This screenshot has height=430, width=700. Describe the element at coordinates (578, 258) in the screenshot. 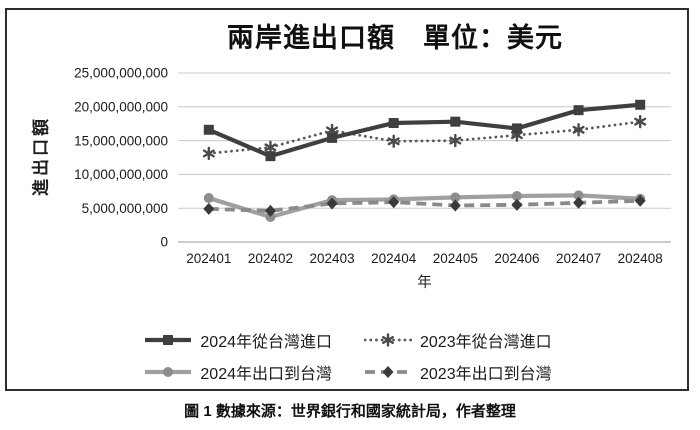

I see `x-tick-label: 202407` at that location.